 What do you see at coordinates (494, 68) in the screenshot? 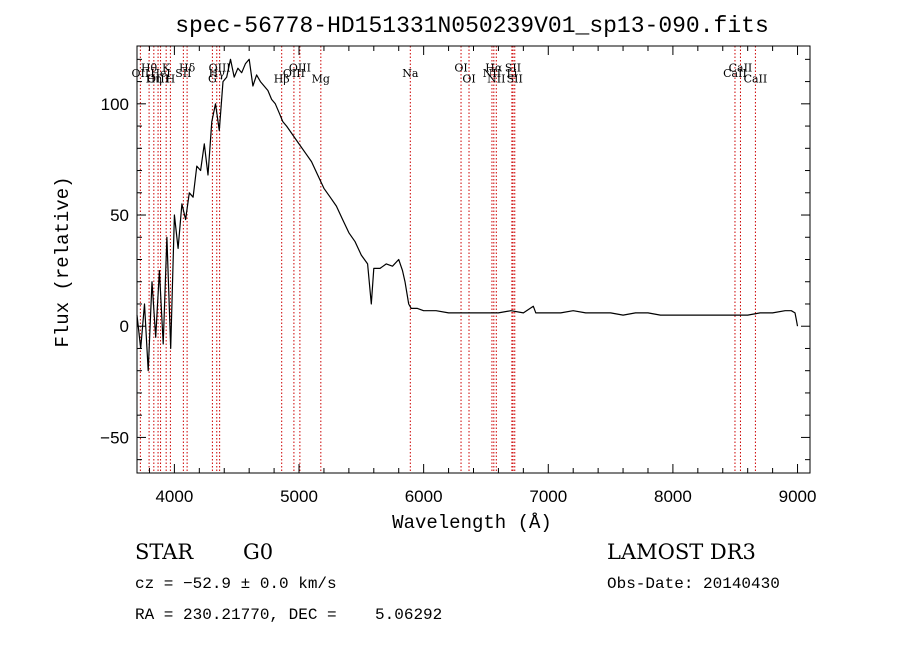
I see `line-label: Hα` at bounding box center [494, 68].